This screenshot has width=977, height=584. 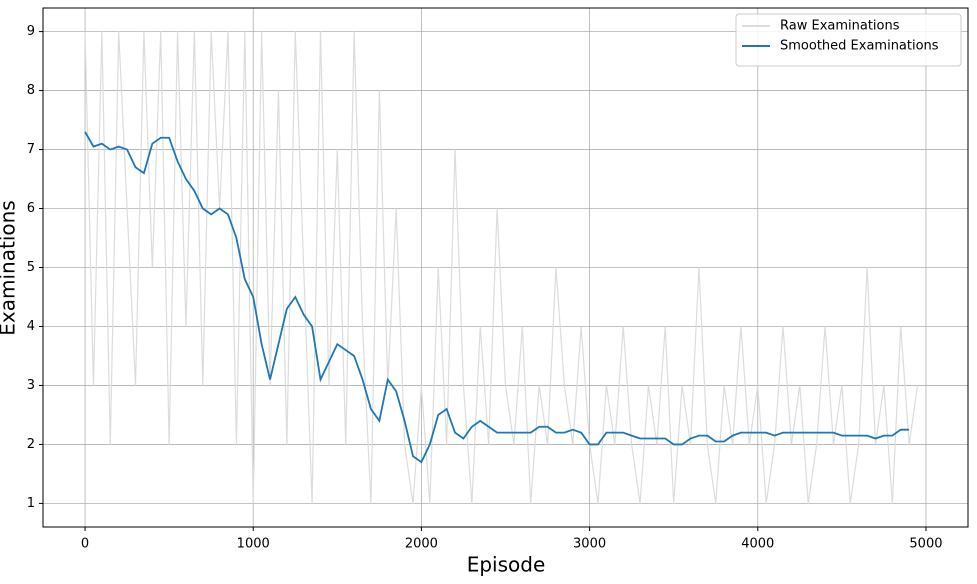 What do you see at coordinates (253, 544) in the screenshot?
I see `x-tick-label: 1000` at bounding box center [253, 544].